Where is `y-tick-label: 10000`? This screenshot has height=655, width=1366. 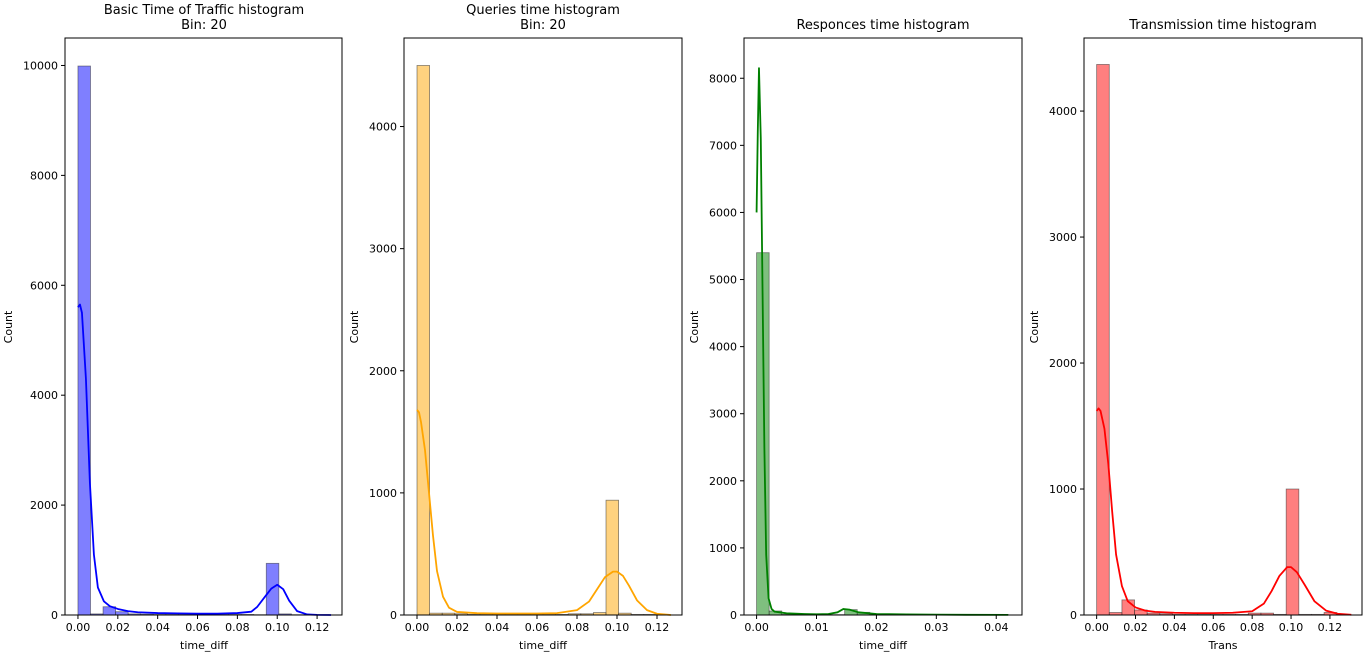 y-tick-label: 10000 is located at coordinates (40, 65).